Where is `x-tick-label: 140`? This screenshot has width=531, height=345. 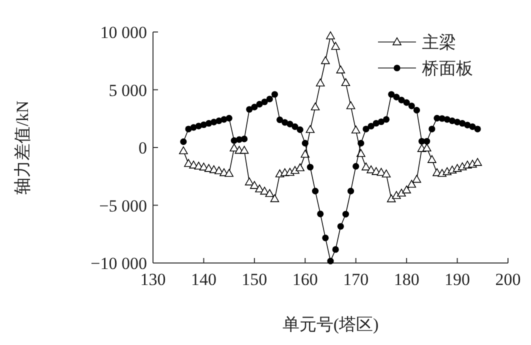 x-tick-label: 140 is located at coordinates (203, 279).